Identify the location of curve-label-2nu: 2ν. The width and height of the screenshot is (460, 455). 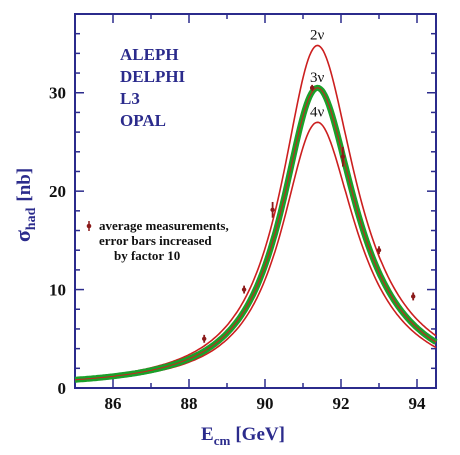
(317, 36).